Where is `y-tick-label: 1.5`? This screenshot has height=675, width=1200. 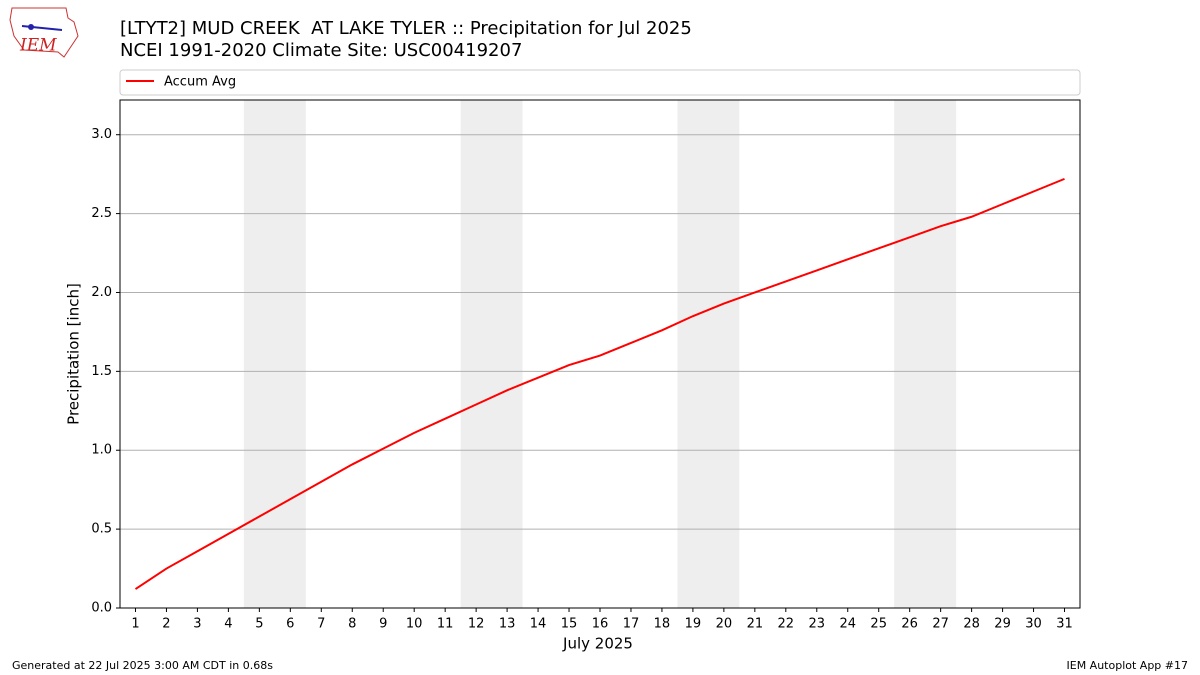
y-tick-label: 1.5 is located at coordinates (101, 371).